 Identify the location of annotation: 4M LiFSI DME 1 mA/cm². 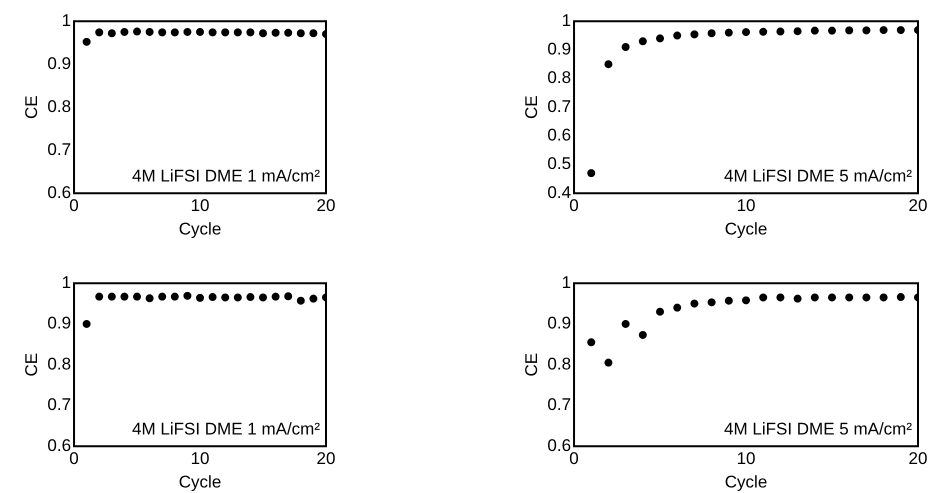
(226, 428).